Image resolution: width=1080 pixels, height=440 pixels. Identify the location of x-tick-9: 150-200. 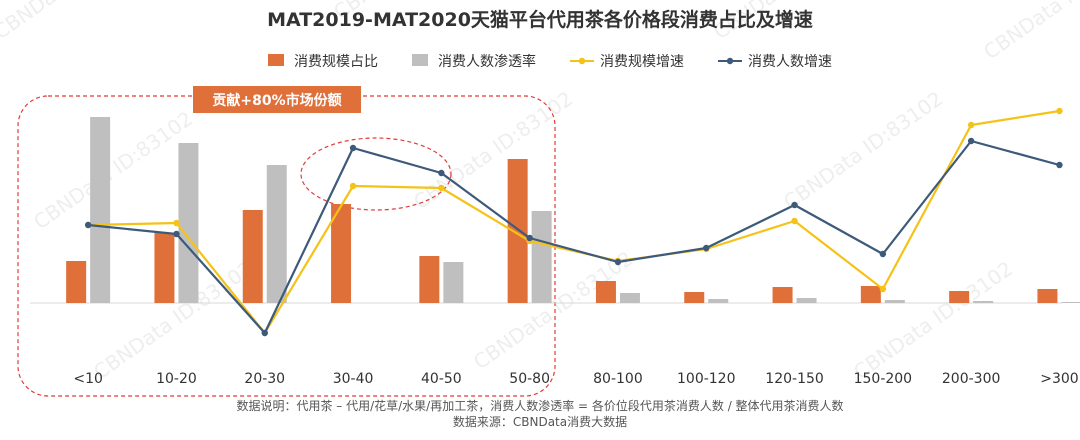
(883, 379).